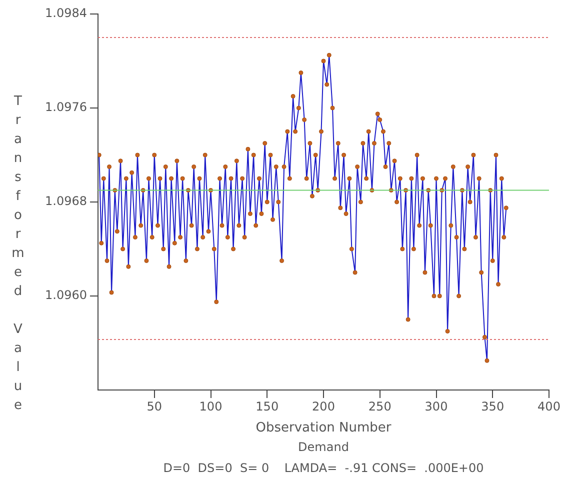 The width and height of the screenshot is (582, 491). What do you see at coordinates (323, 406) in the screenshot?
I see `x-tick-label: 200` at bounding box center [323, 406].